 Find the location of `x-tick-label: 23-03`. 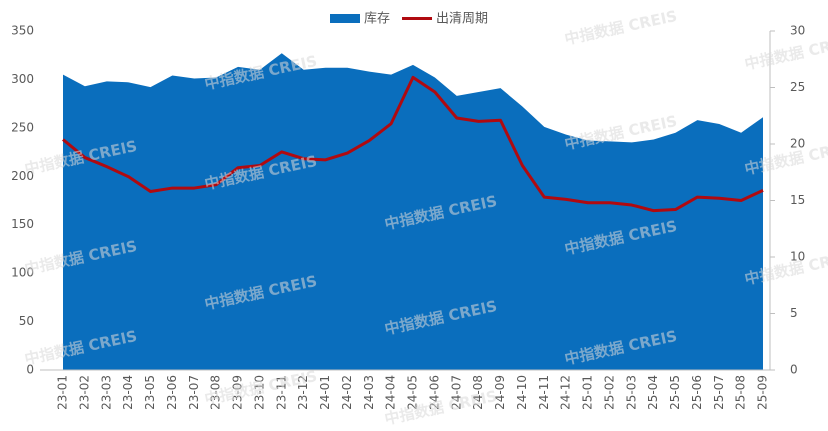

x-tick-label: 23-03 is located at coordinates (106, 392).